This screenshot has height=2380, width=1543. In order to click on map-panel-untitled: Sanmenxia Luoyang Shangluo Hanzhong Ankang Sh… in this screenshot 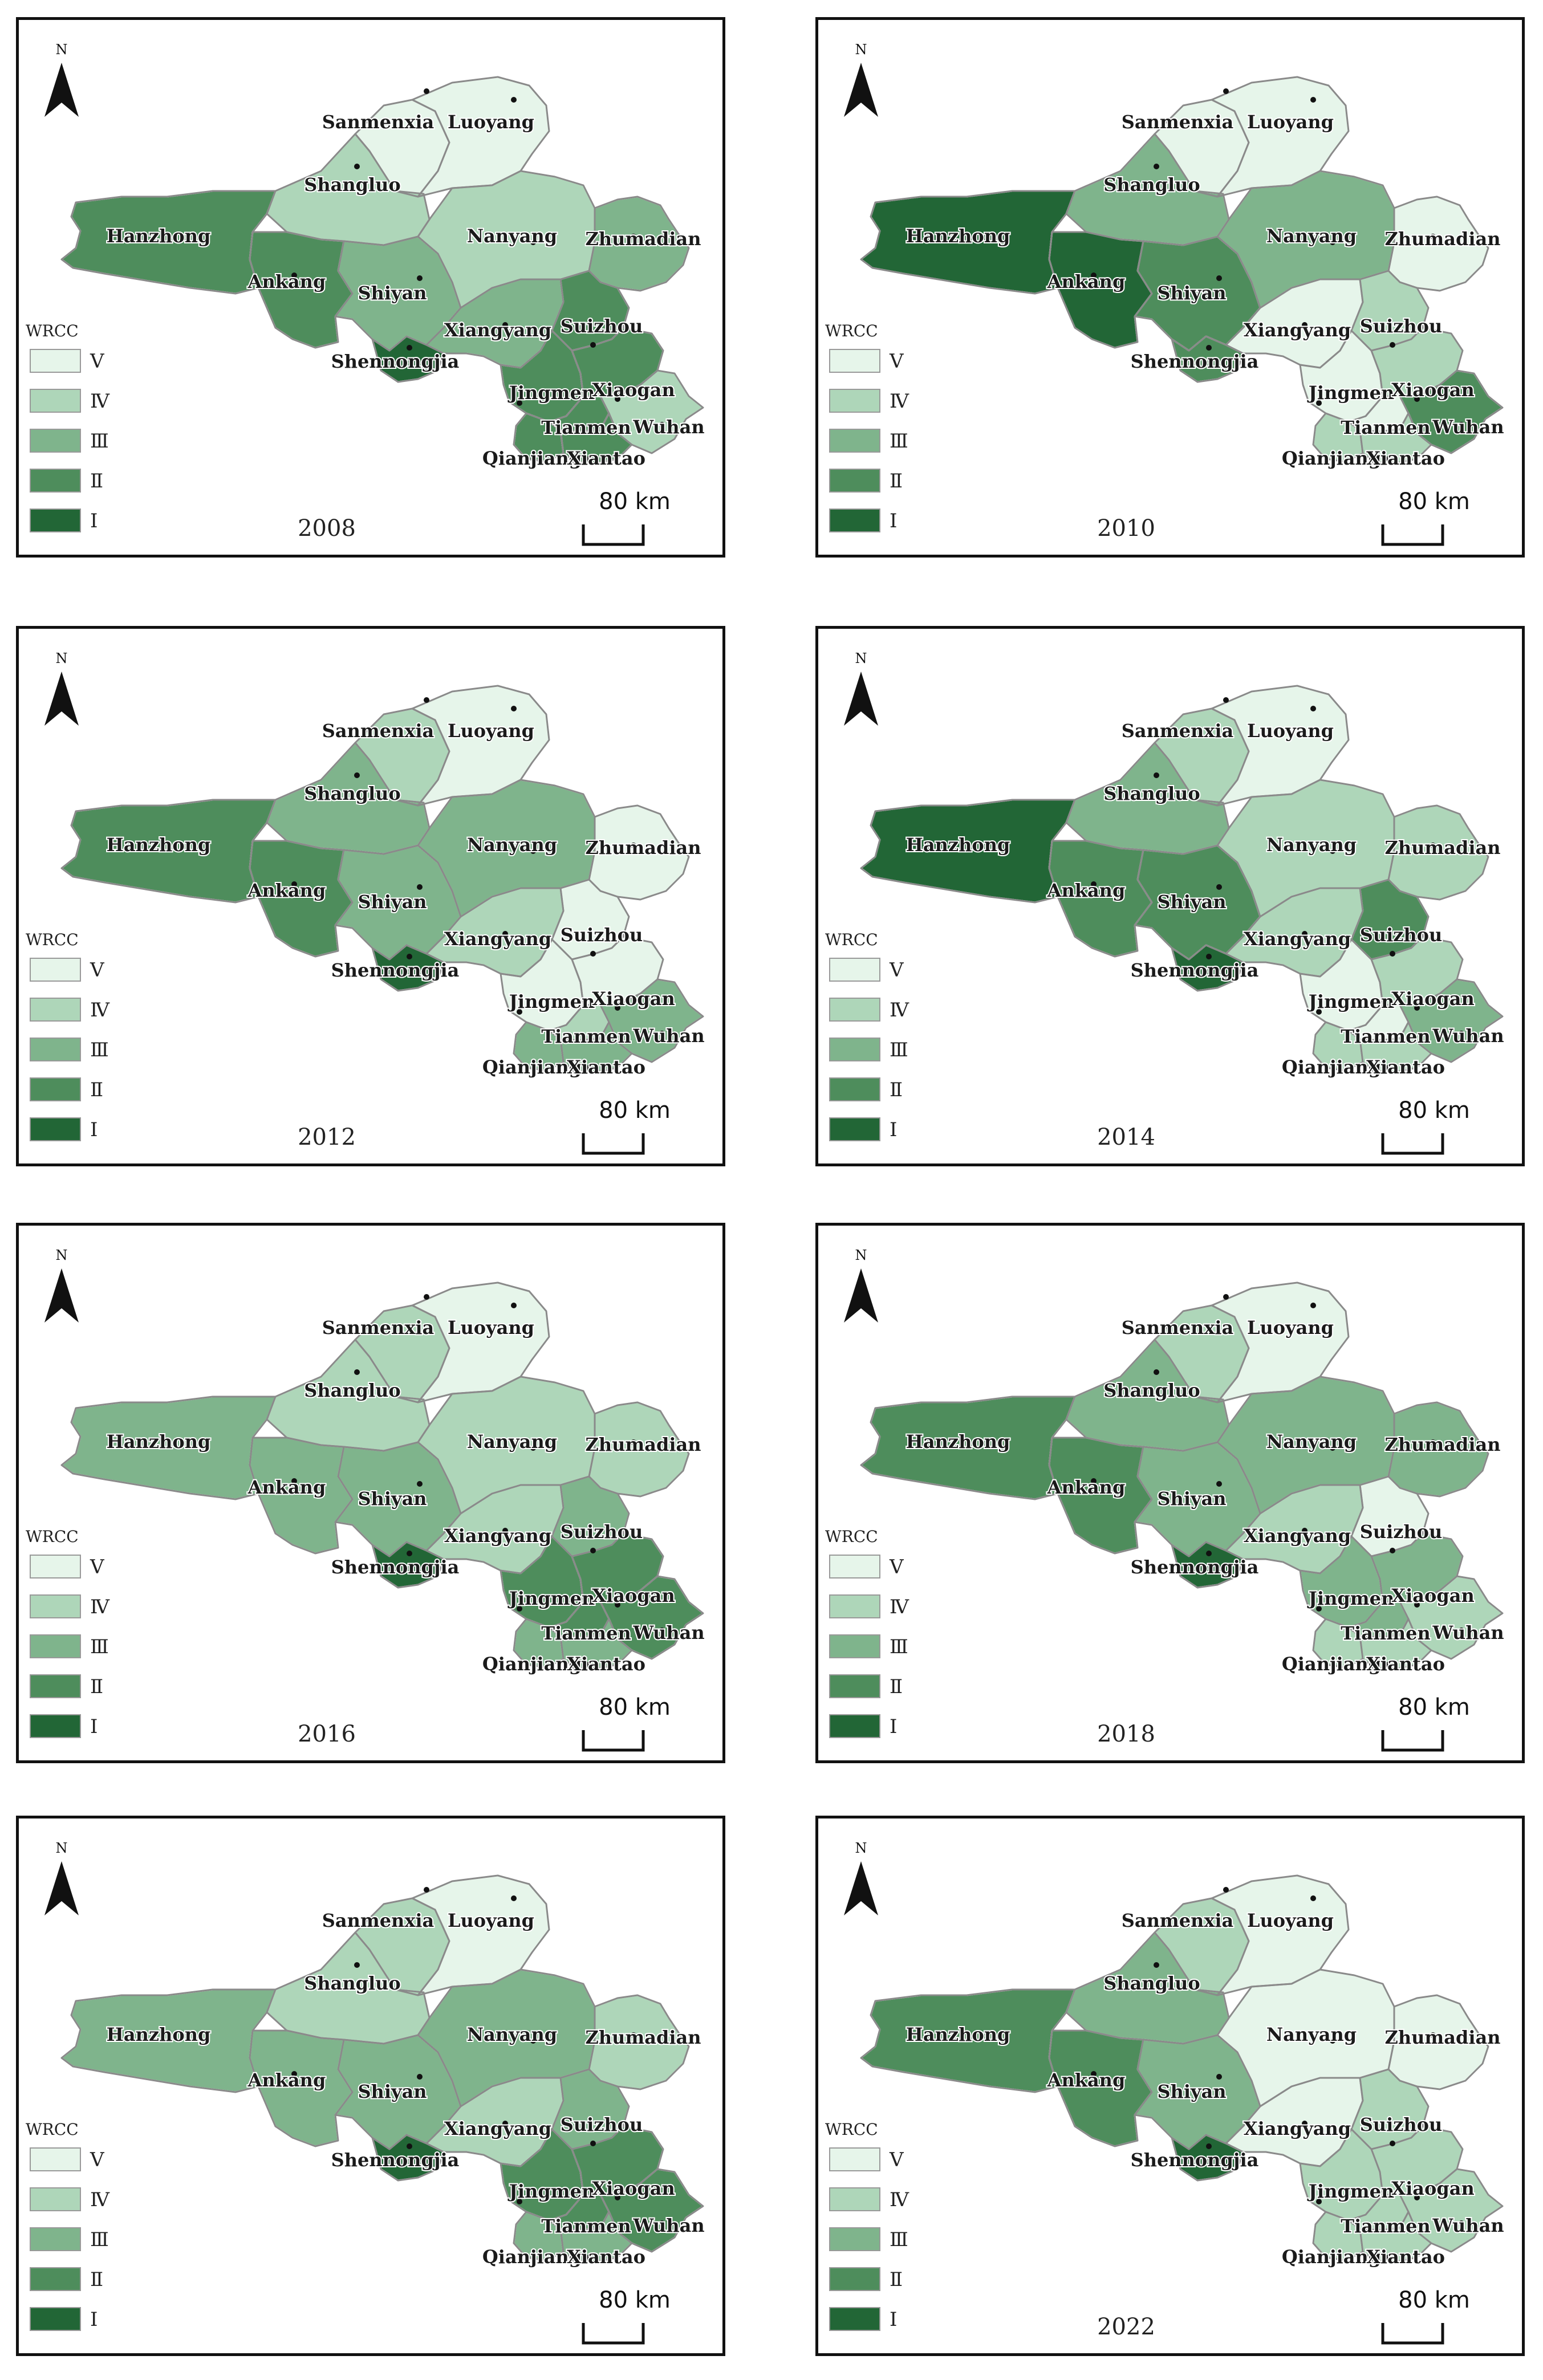, I will do `click(370, 2086)`.